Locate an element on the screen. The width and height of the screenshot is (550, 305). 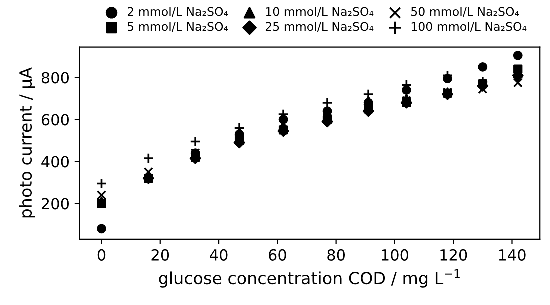
legend-label: 100 mmol/L Na₂SO₄ is located at coordinates (469, 27).